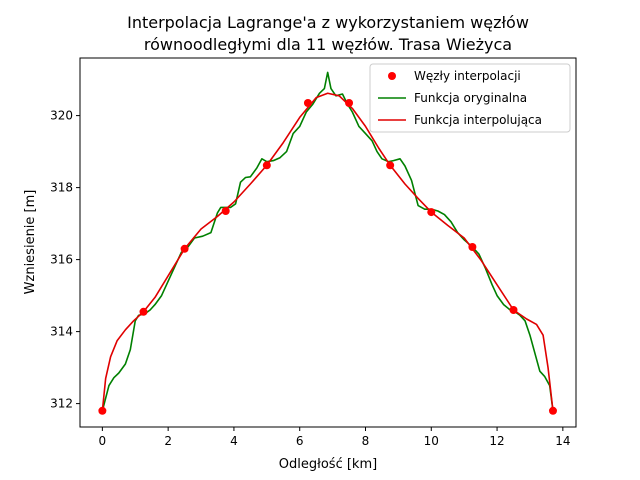  What do you see at coordinates (328, 464) in the screenshot?
I see `x-axis-label: Odległość [km]` at bounding box center [328, 464].